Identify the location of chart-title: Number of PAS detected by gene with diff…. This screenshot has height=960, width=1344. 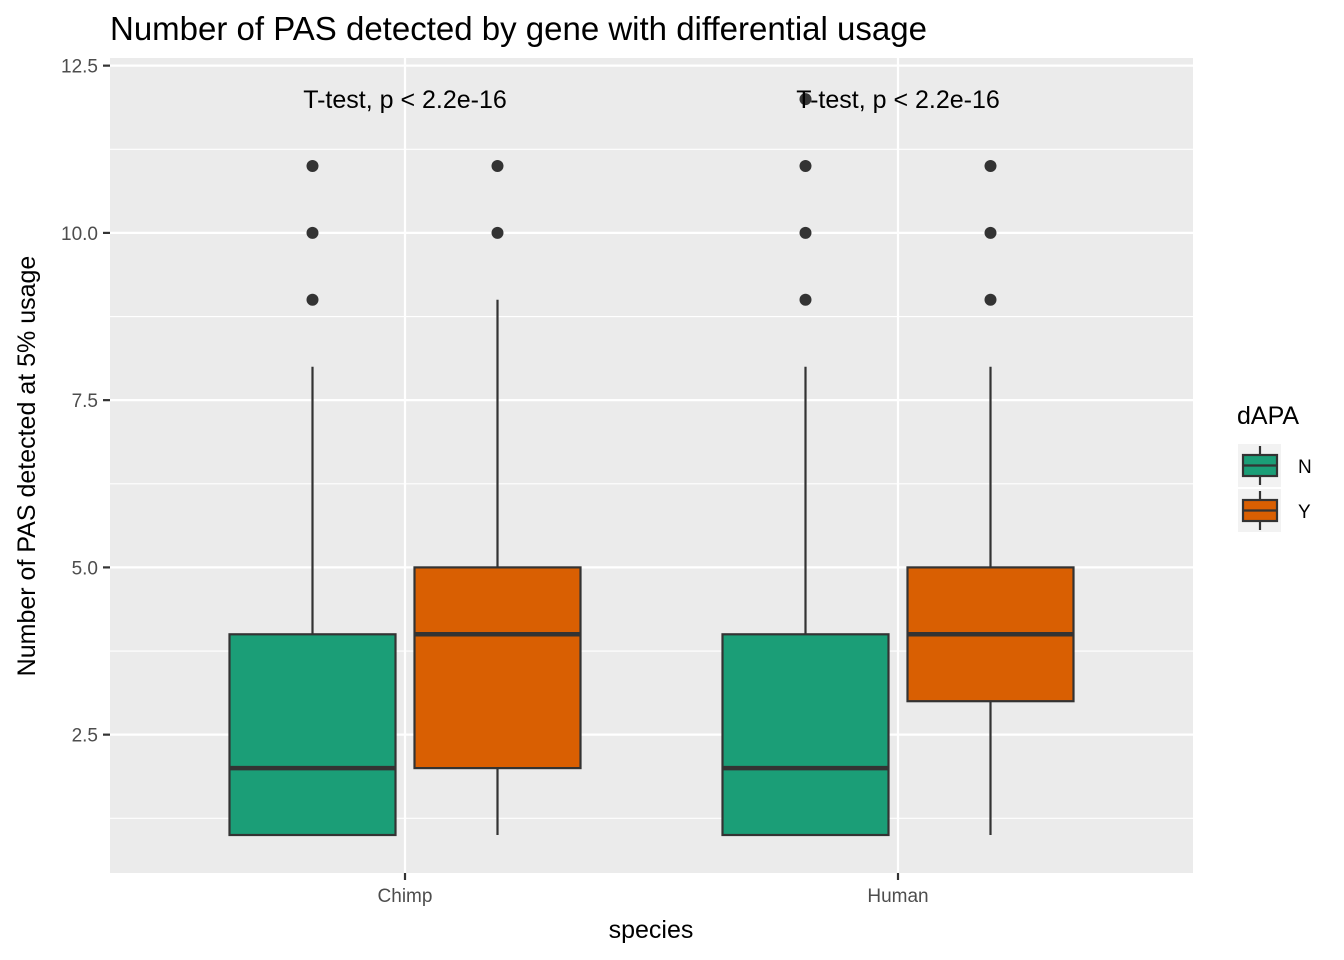
(518, 28).